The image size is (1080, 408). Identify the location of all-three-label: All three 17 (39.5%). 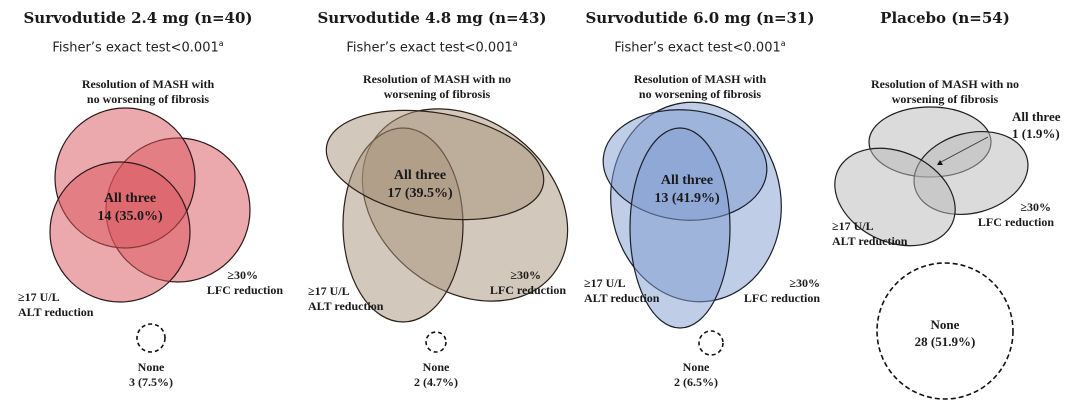
(420, 185).